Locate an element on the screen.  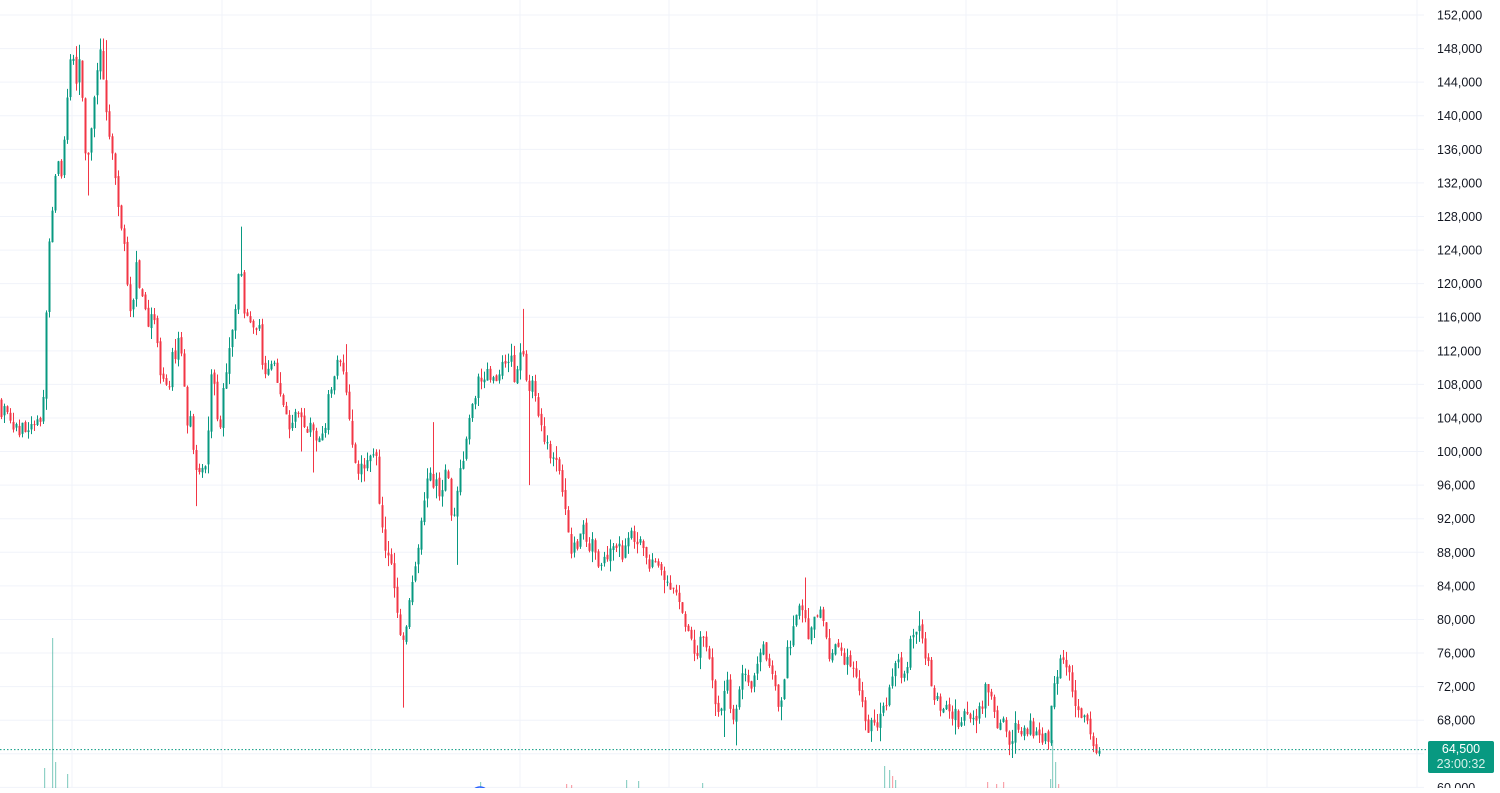
y-tick-label: 116,000 is located at coordinates (1459, 318).